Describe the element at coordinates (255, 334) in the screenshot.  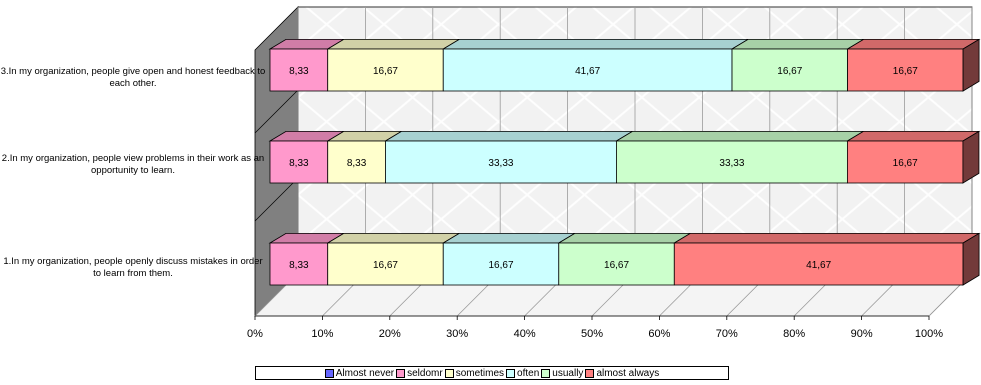
I see `x-tick-label: 0%` at that location.